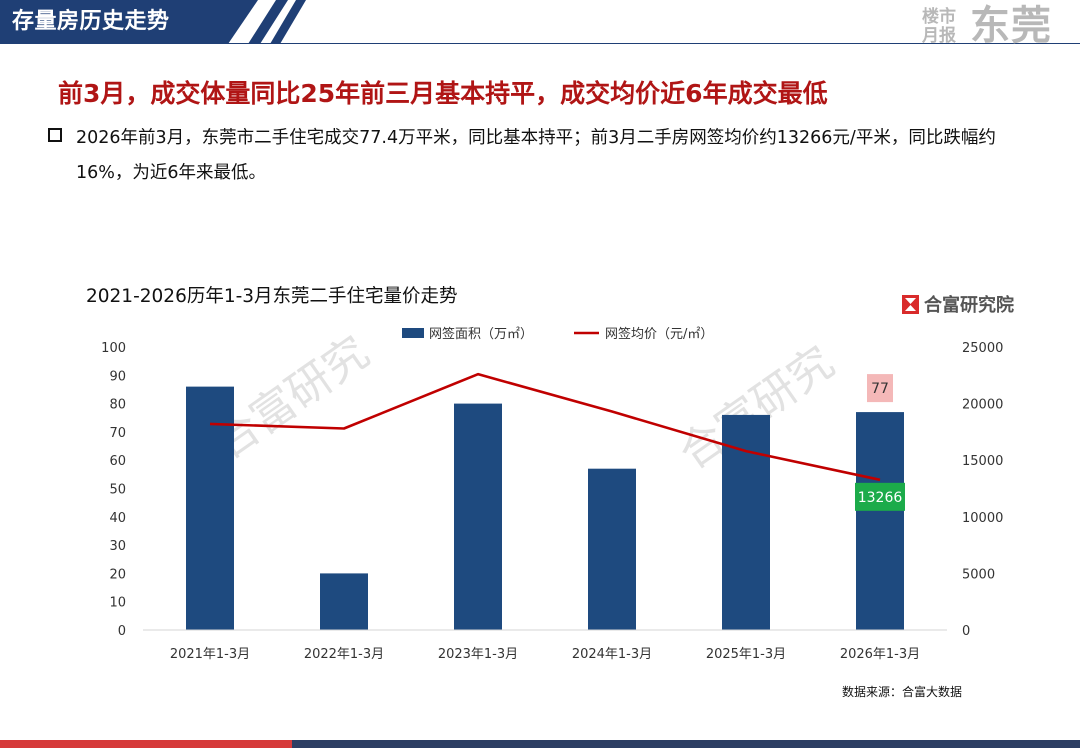 This screenshot has width=1080, height=748. Describe the element at coordinates (969, 305) in the screenshot. I see `logo-text: 合富研究院` at that location.